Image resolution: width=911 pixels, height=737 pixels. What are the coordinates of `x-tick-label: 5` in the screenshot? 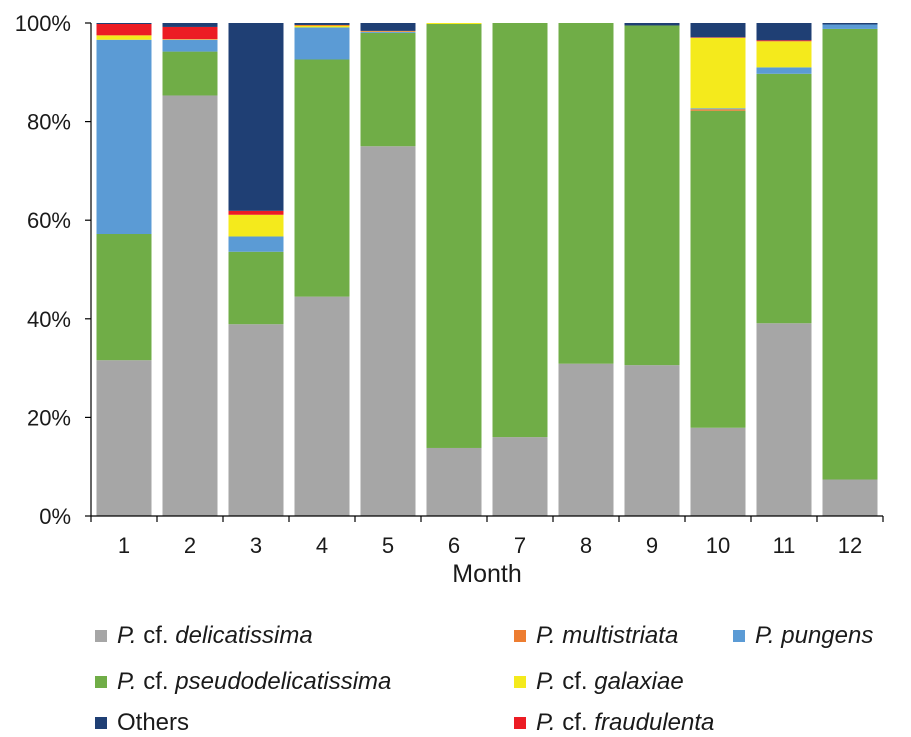 It's located at (388, 545).